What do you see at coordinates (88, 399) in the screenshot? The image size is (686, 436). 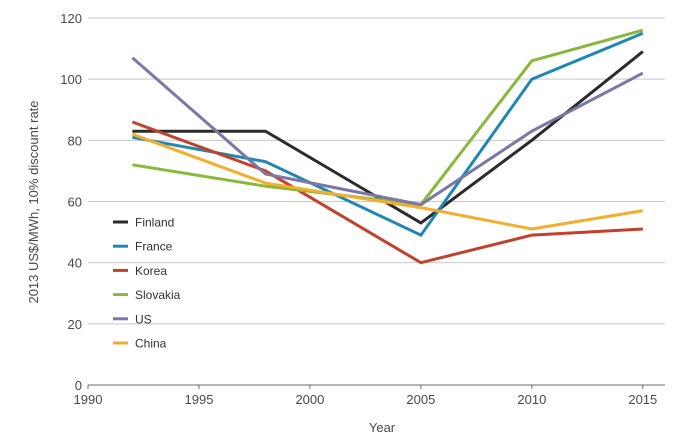 I see `x-tick-label: 1990` at bounding box center [88, 399].